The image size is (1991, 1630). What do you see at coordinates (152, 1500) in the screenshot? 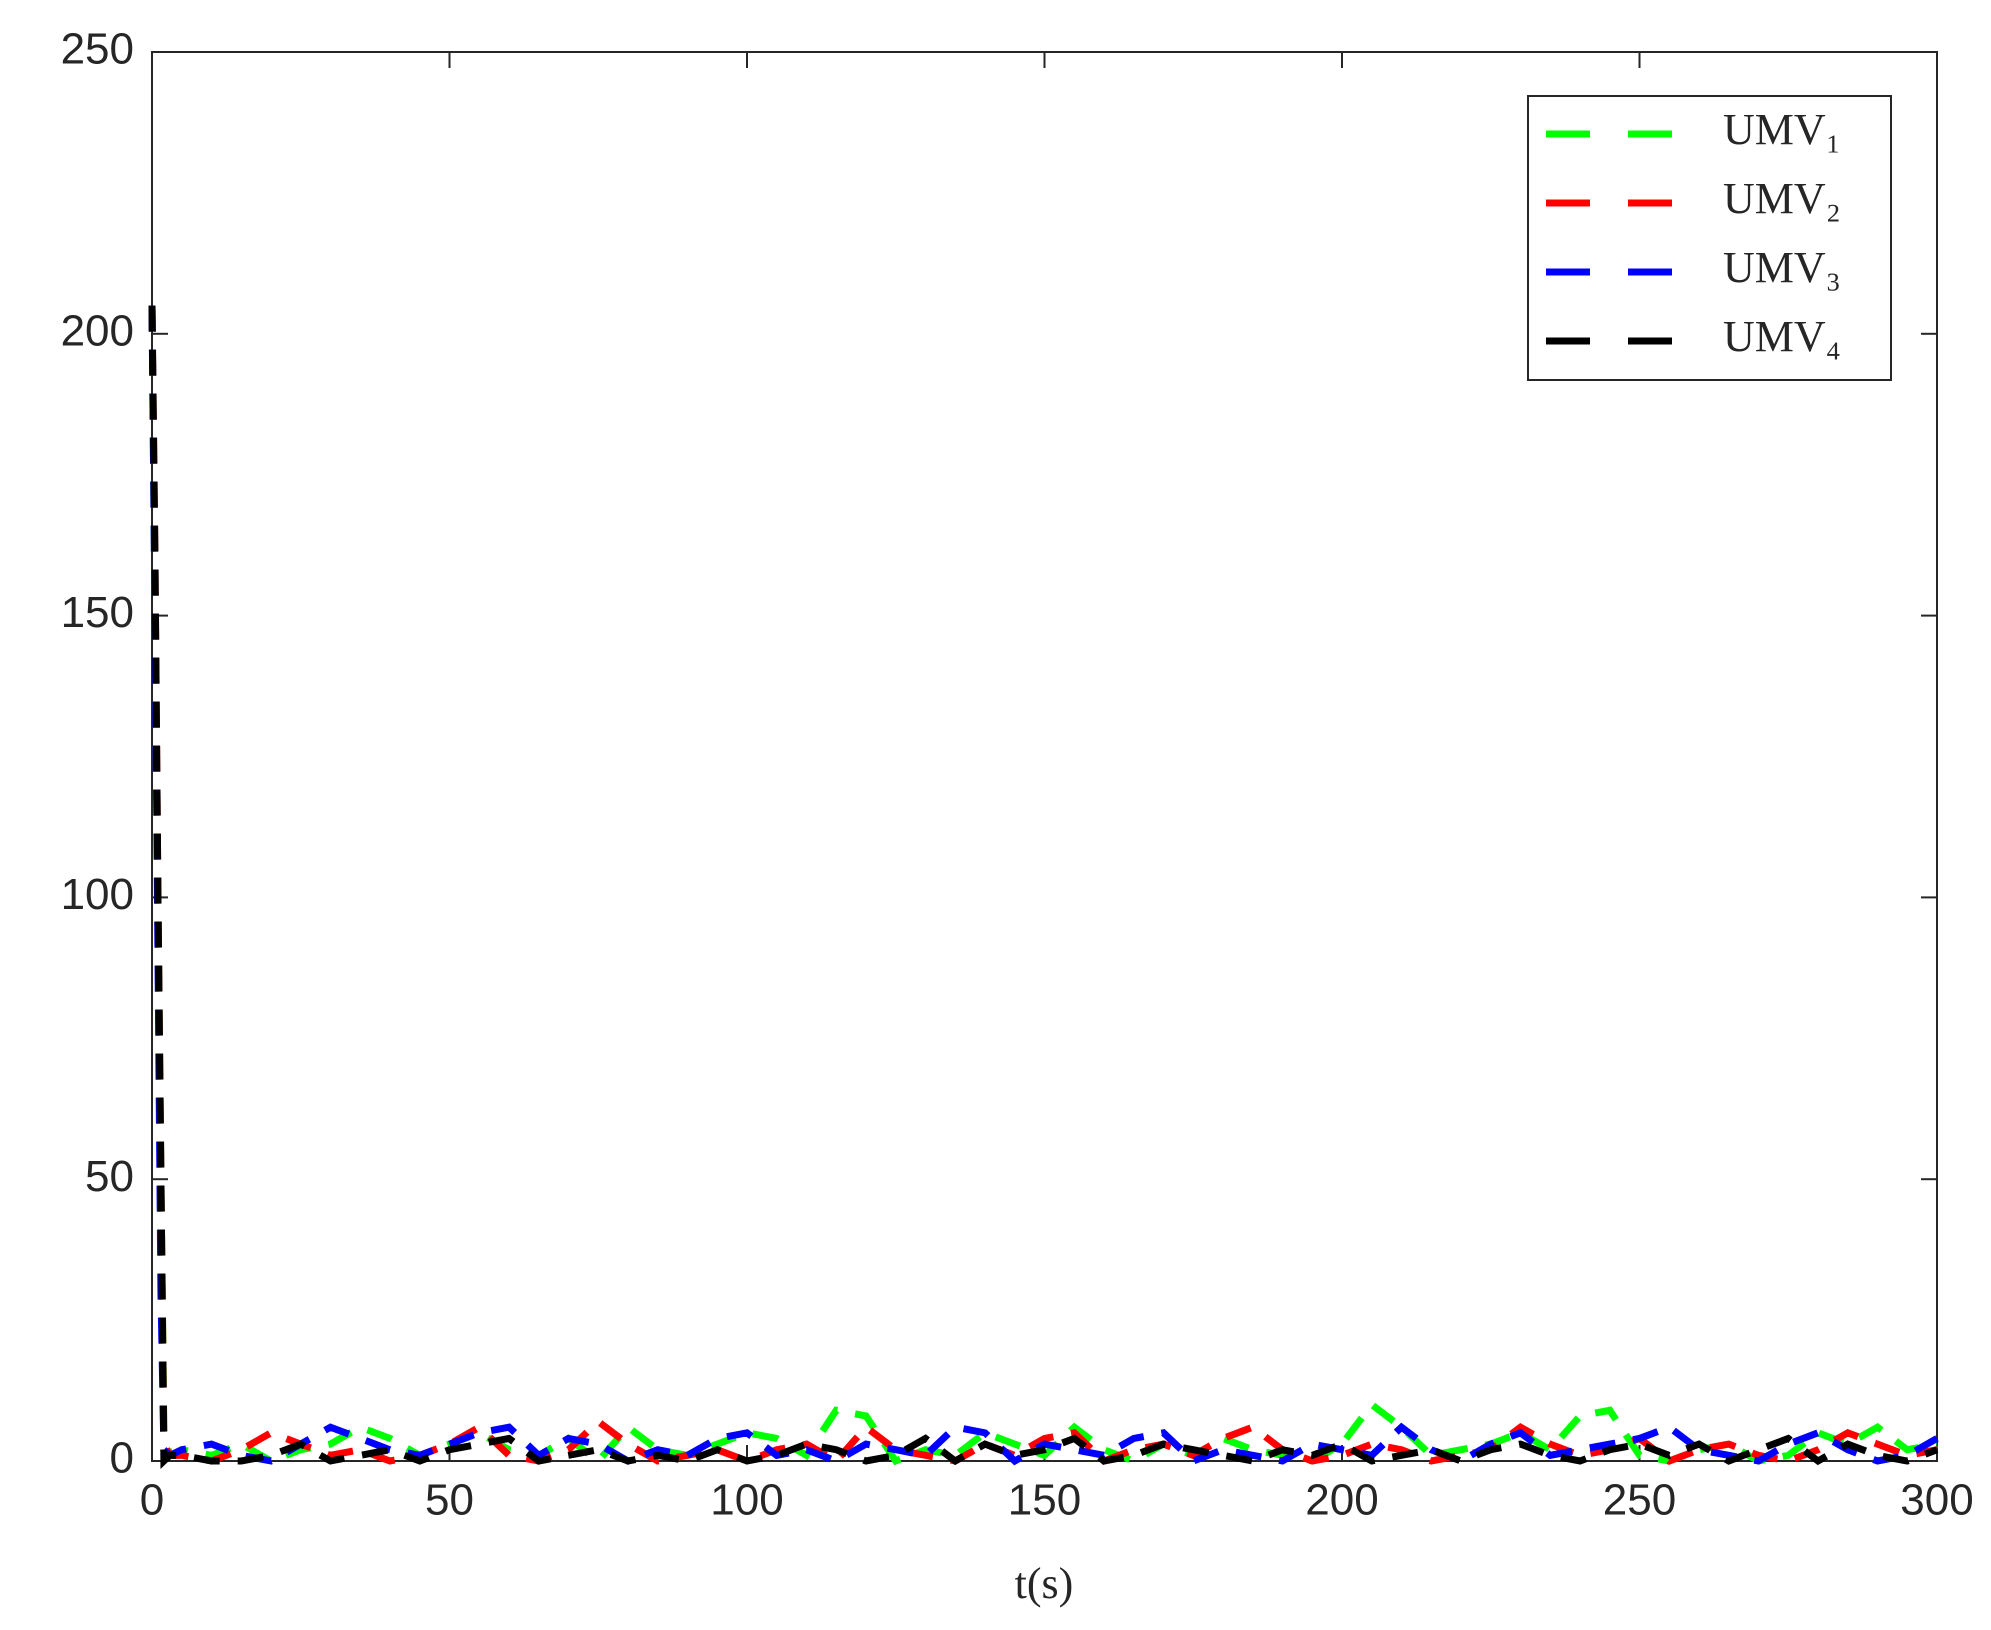
I see `x-tick-label: 0` at bounding box center [152, 1500].